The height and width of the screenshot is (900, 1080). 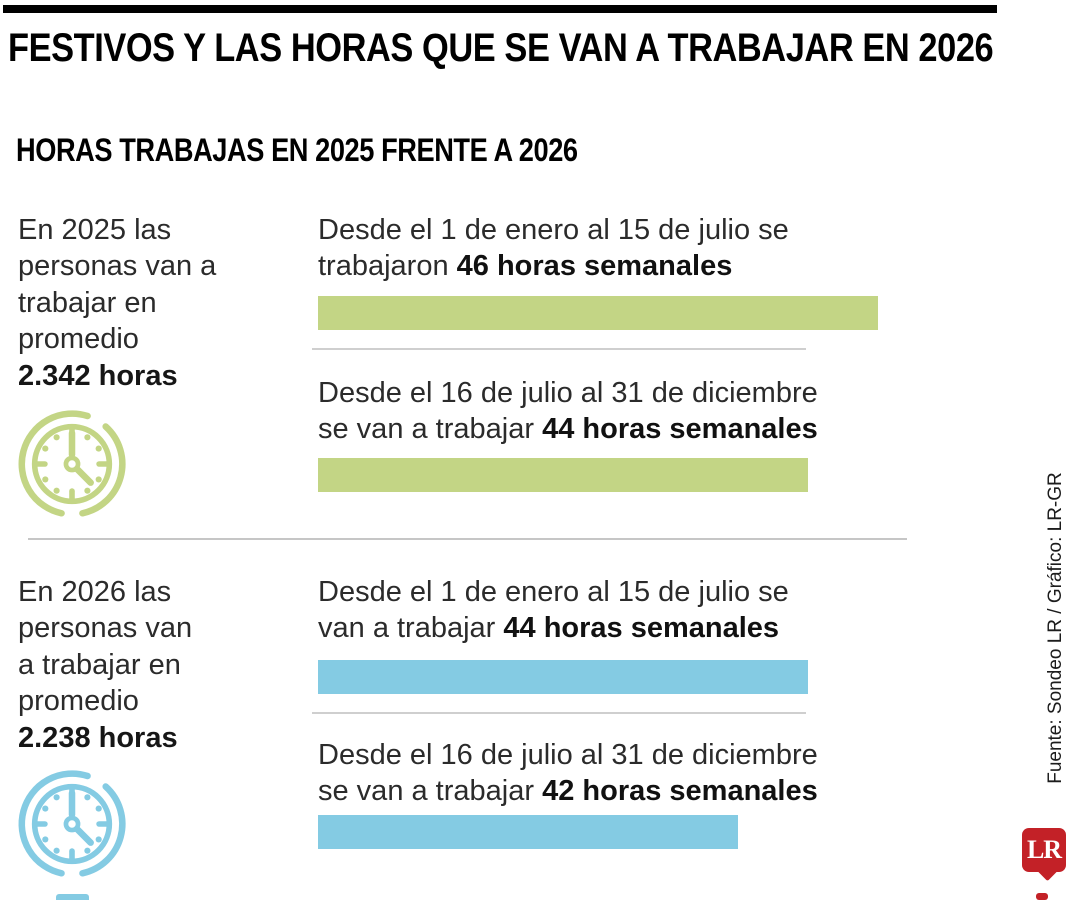 I want to click on section-subtitle: HORAS TRABAJAS EN 2025 FRENTE A 2026, so click(x=297, y=150).